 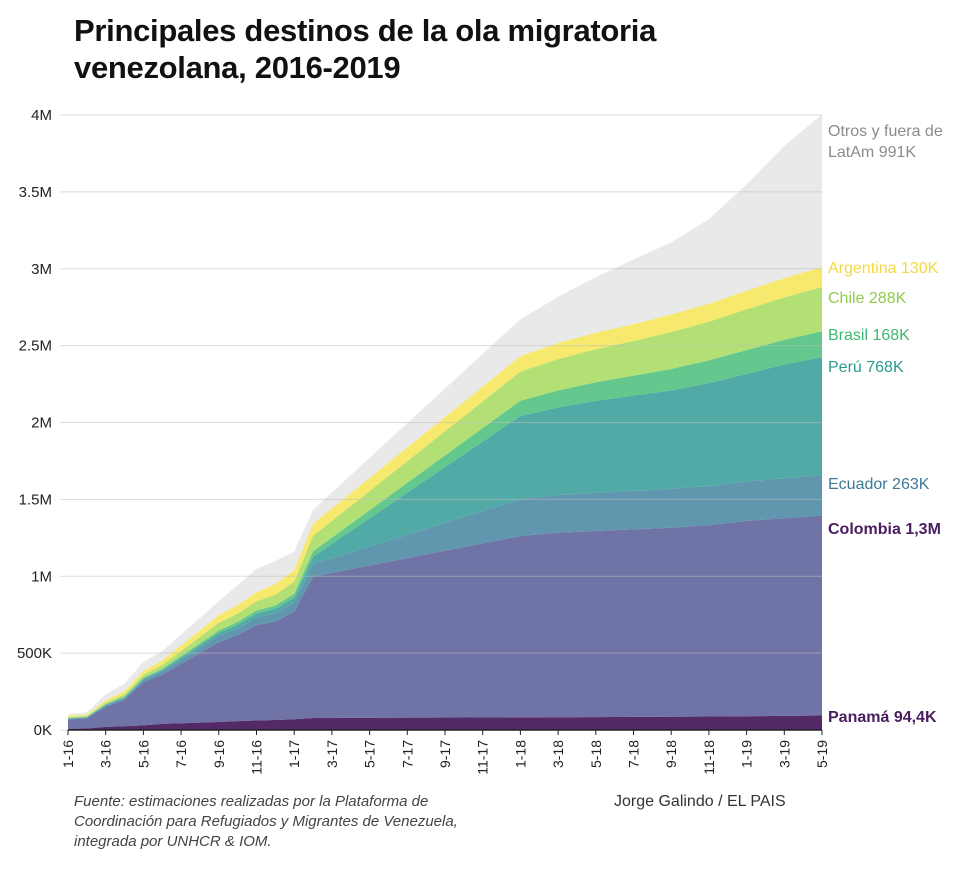 What do you see at coordinates (671, 754) in the screenshot?
I see `x-tick-label: 9-18` at bounding box center [671, 754].